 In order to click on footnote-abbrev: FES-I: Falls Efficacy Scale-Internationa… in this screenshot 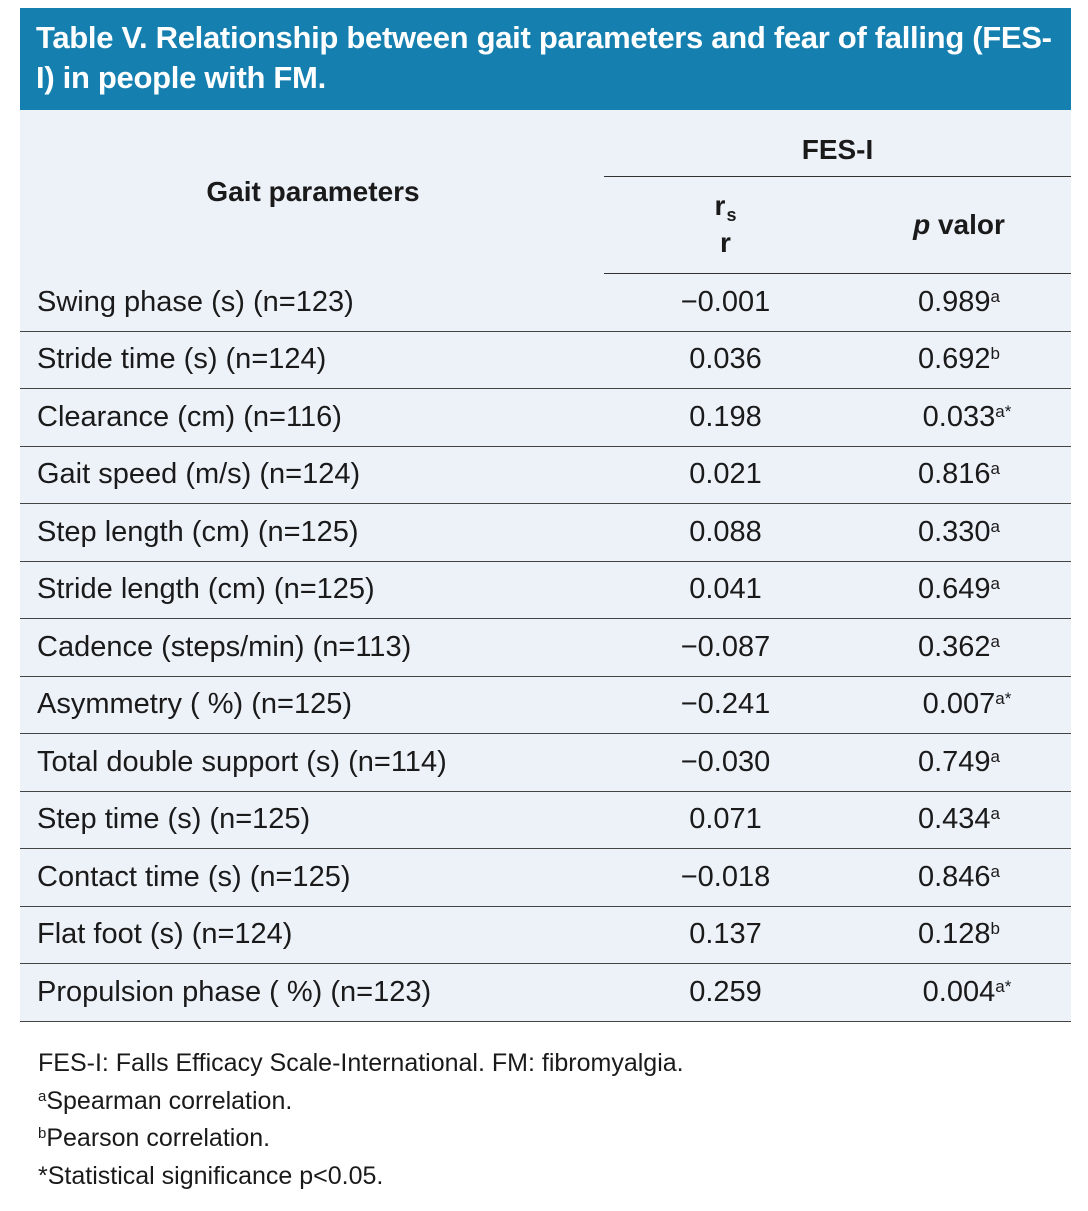, I will do `click(361, 1063)`.